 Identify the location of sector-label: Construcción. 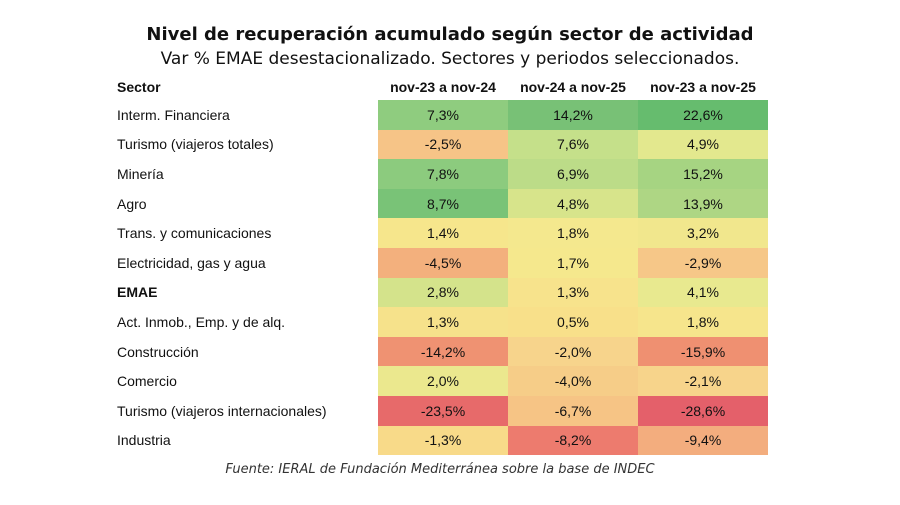
(158, 351).